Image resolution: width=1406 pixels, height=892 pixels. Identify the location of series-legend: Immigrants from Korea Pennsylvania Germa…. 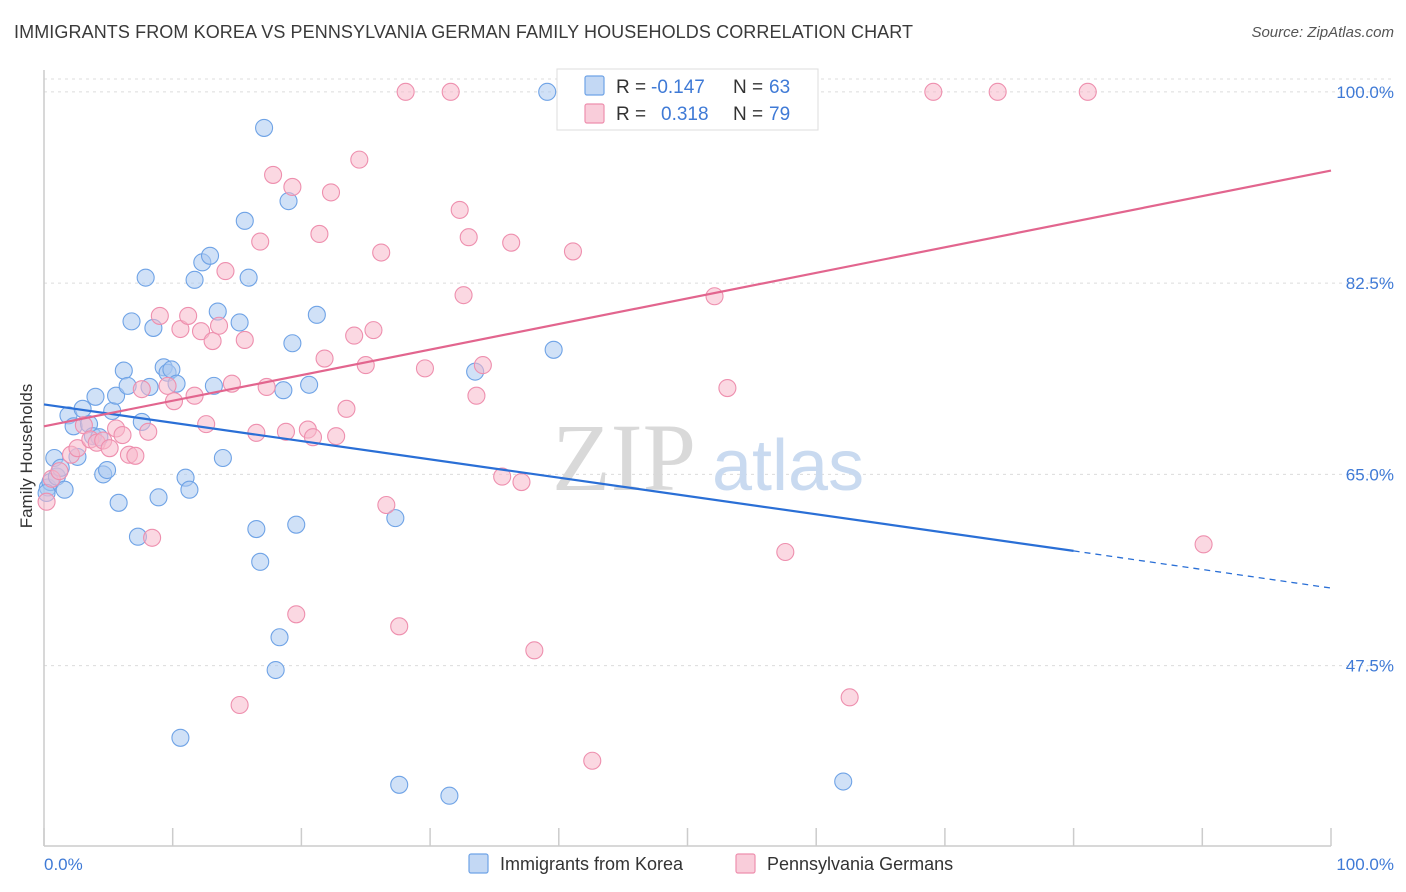
(710, 863).